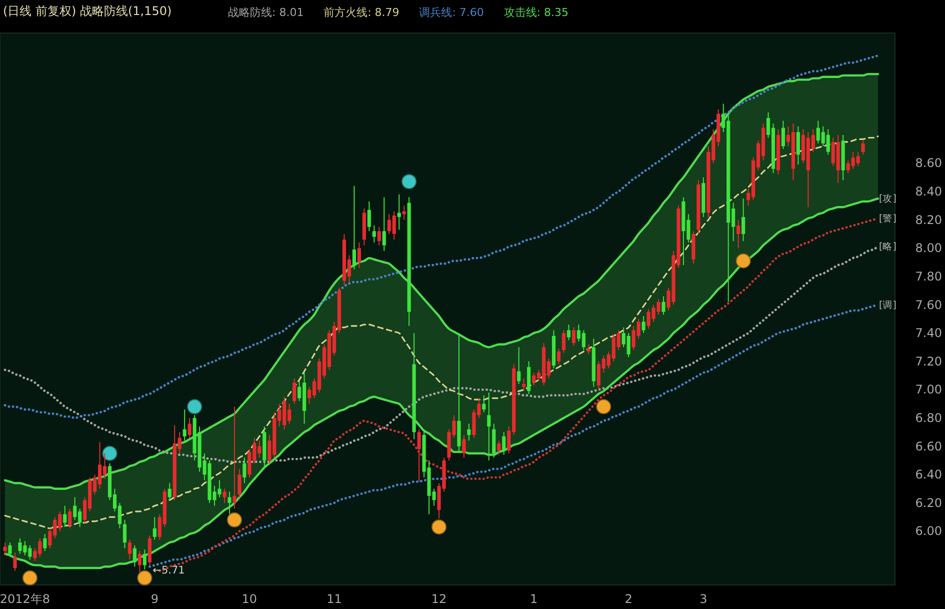  Describe the element at coordinates (266, 12) in the screenshot. I see `text: 战略防线: 8.01` at that location.